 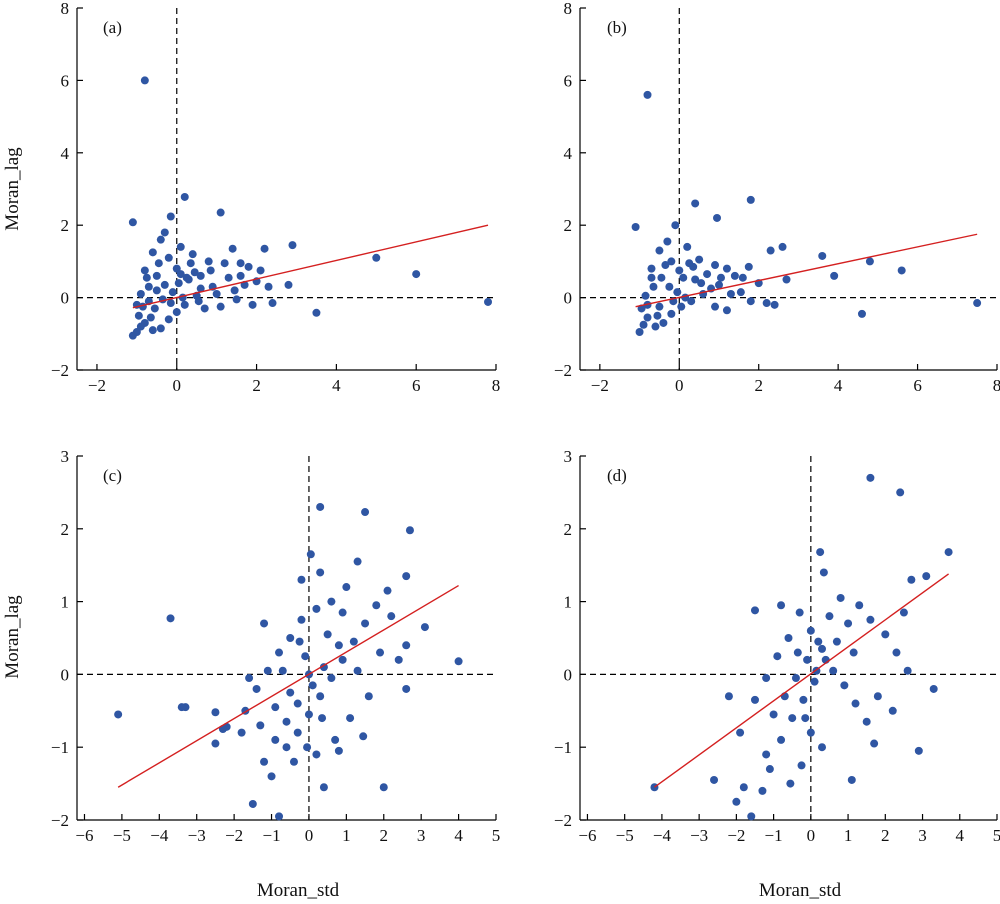 I want to click on x-tick-label-b: 4, so click(x=838, y=385).